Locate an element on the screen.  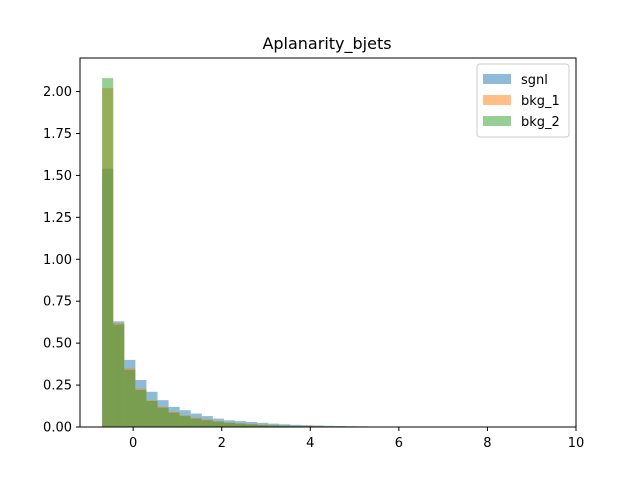
x-tick-label: 10 is located at coordinates (576, 443).